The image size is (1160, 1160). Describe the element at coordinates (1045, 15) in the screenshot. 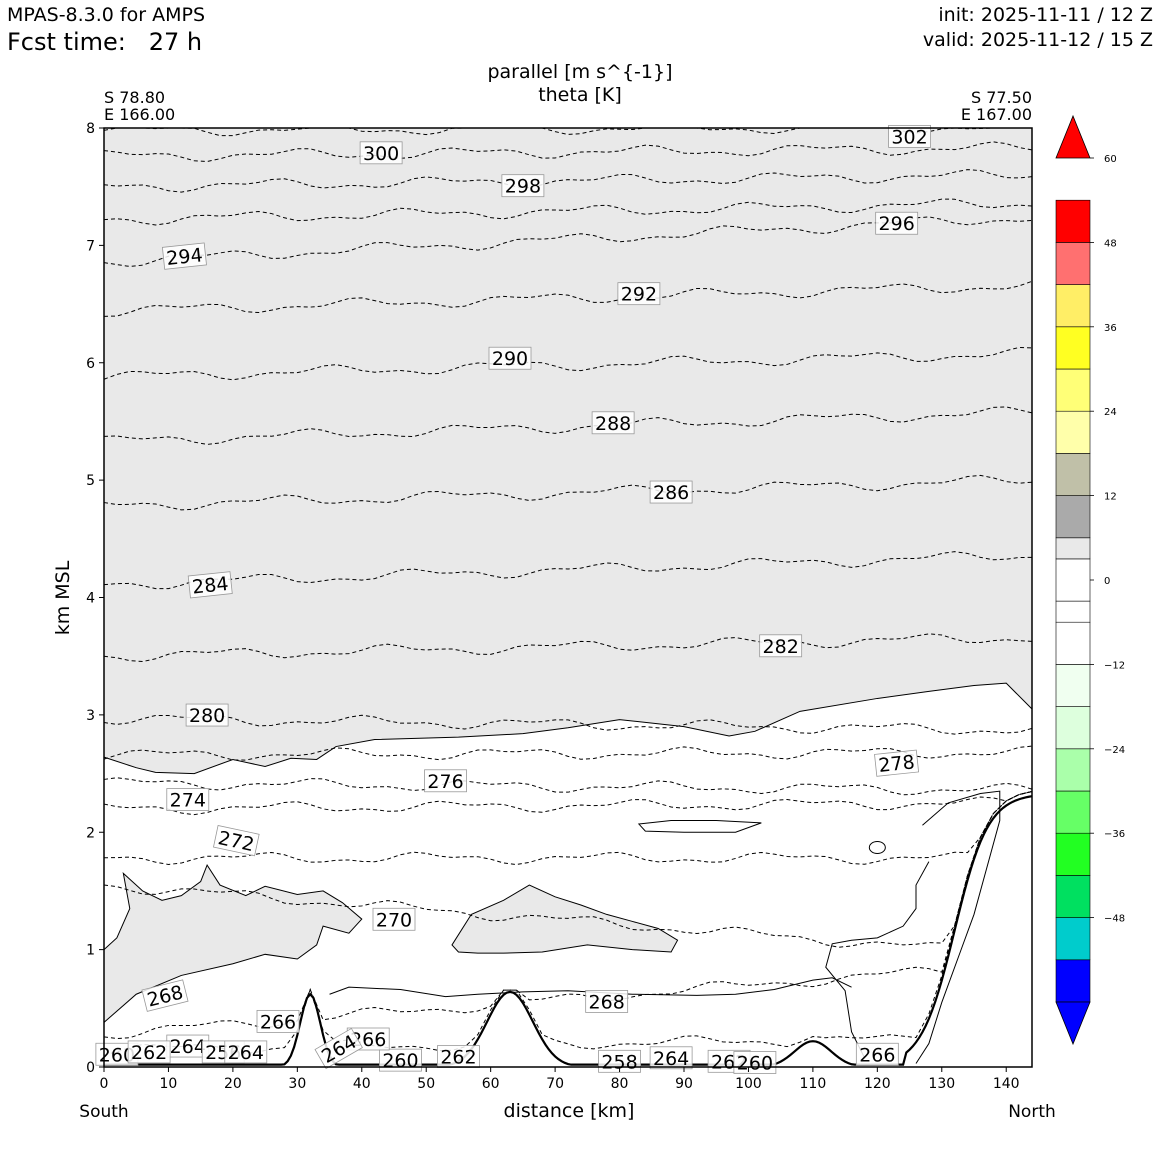

I see `init-time: init: 2025-11-11 / 12 Z` at that location.